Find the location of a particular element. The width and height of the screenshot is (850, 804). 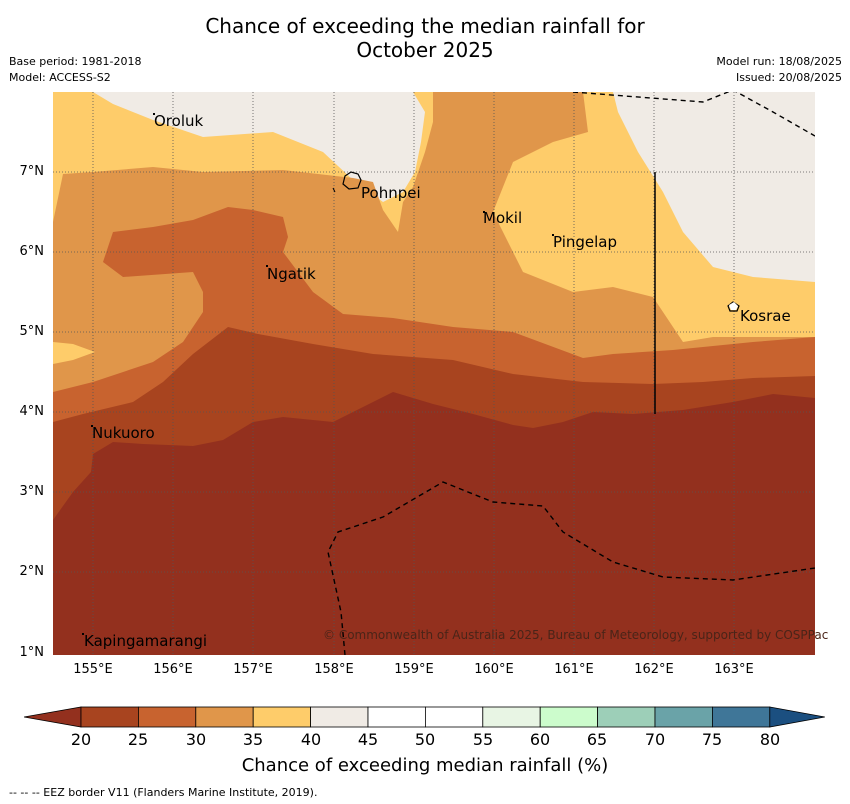

lat-label-1n: 1°N is located at coordinates (32, 652).